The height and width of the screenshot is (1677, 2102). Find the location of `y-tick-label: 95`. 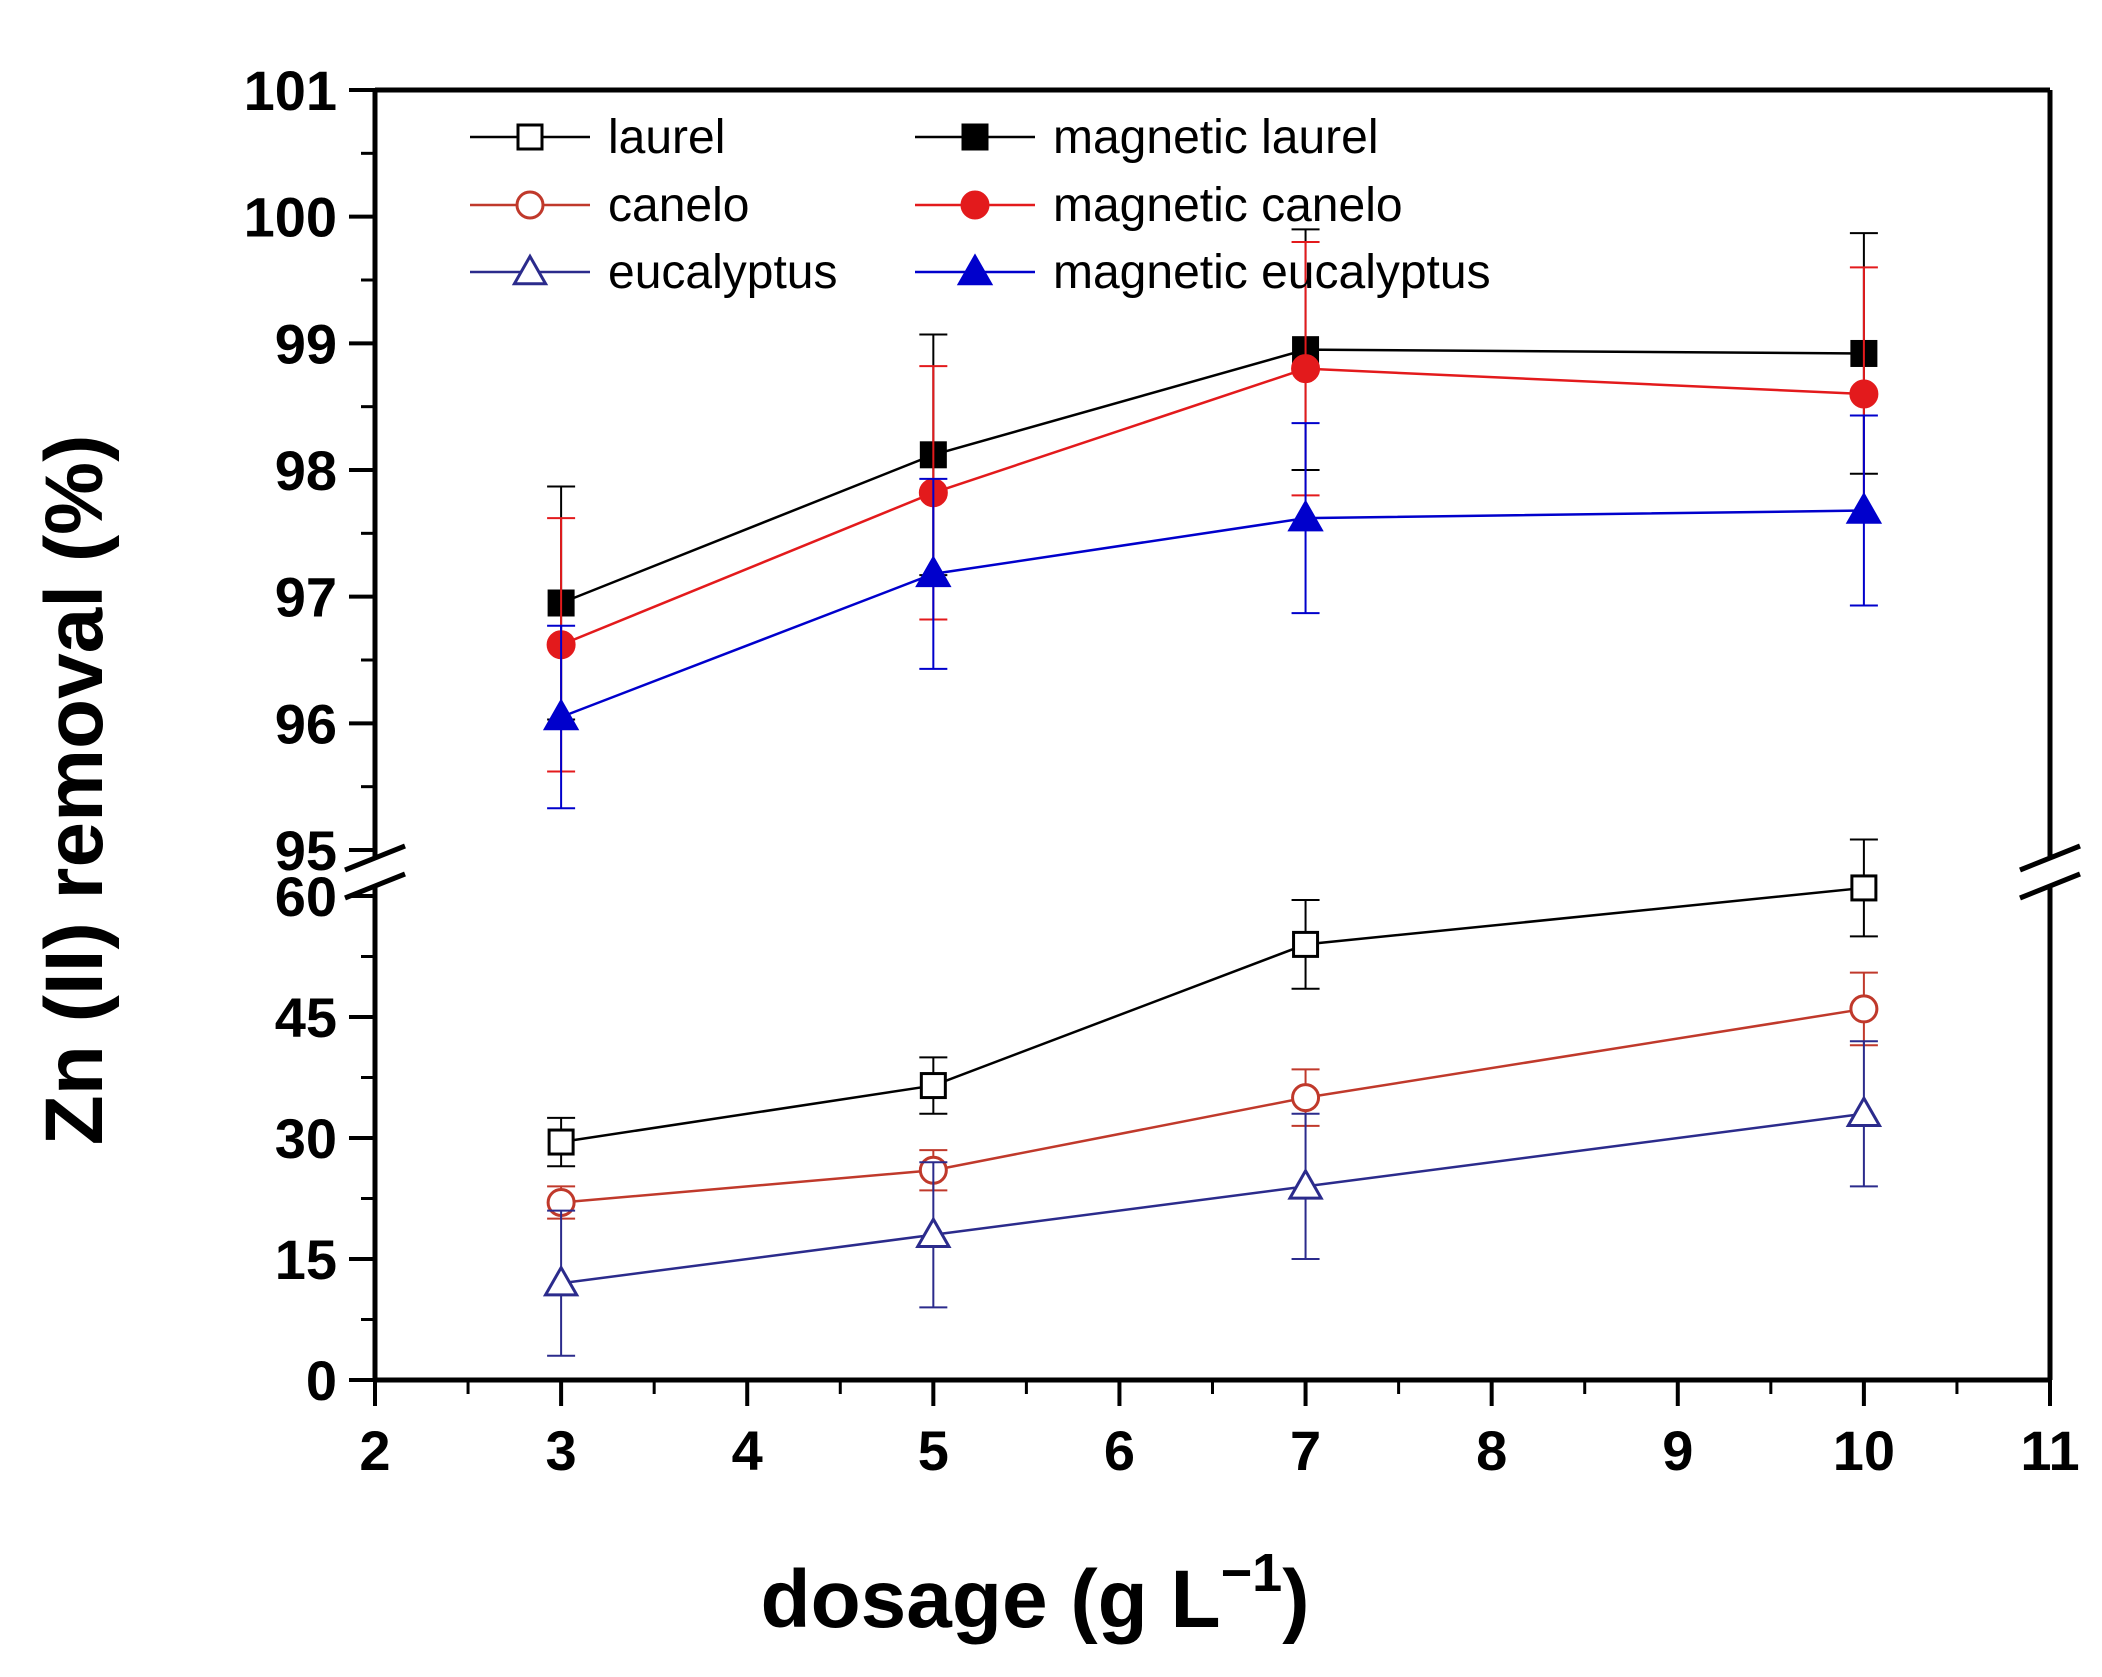

y-tick-label: 95 is located at coordinates (306, 850).